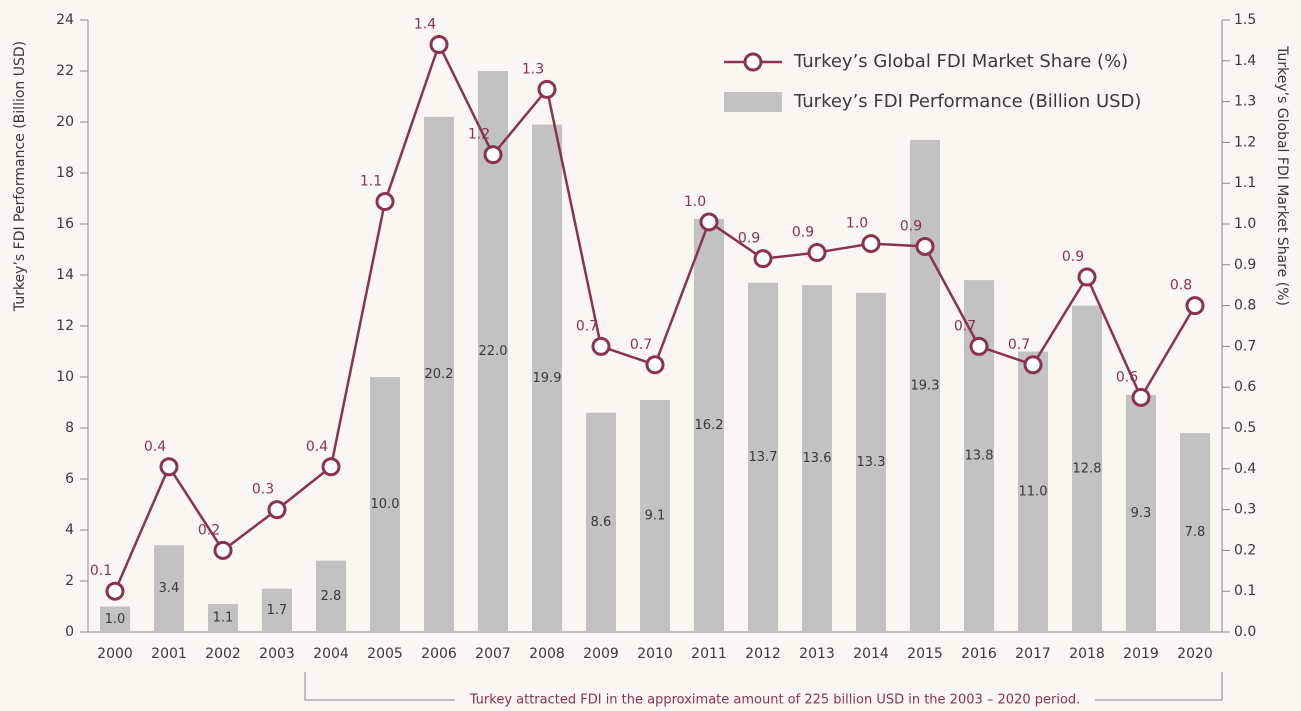  What do you see at coordinates (65, 71) in the screenshot?
I see `y-tick-label: 22` at bounding box center [65, 71].